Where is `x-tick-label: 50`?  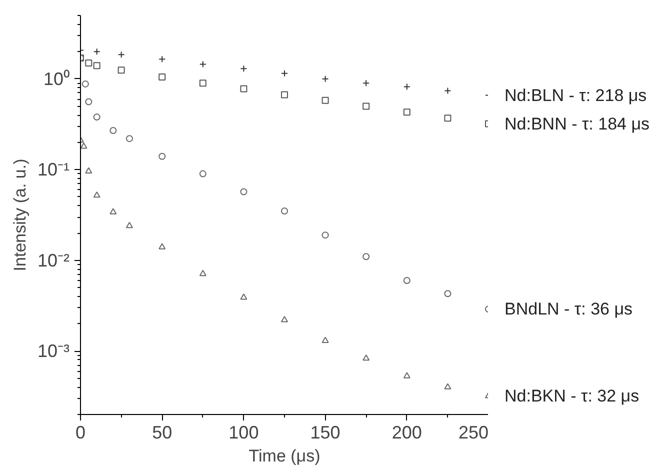
x-tick-label: 50 is located at coordinates (162, 432).